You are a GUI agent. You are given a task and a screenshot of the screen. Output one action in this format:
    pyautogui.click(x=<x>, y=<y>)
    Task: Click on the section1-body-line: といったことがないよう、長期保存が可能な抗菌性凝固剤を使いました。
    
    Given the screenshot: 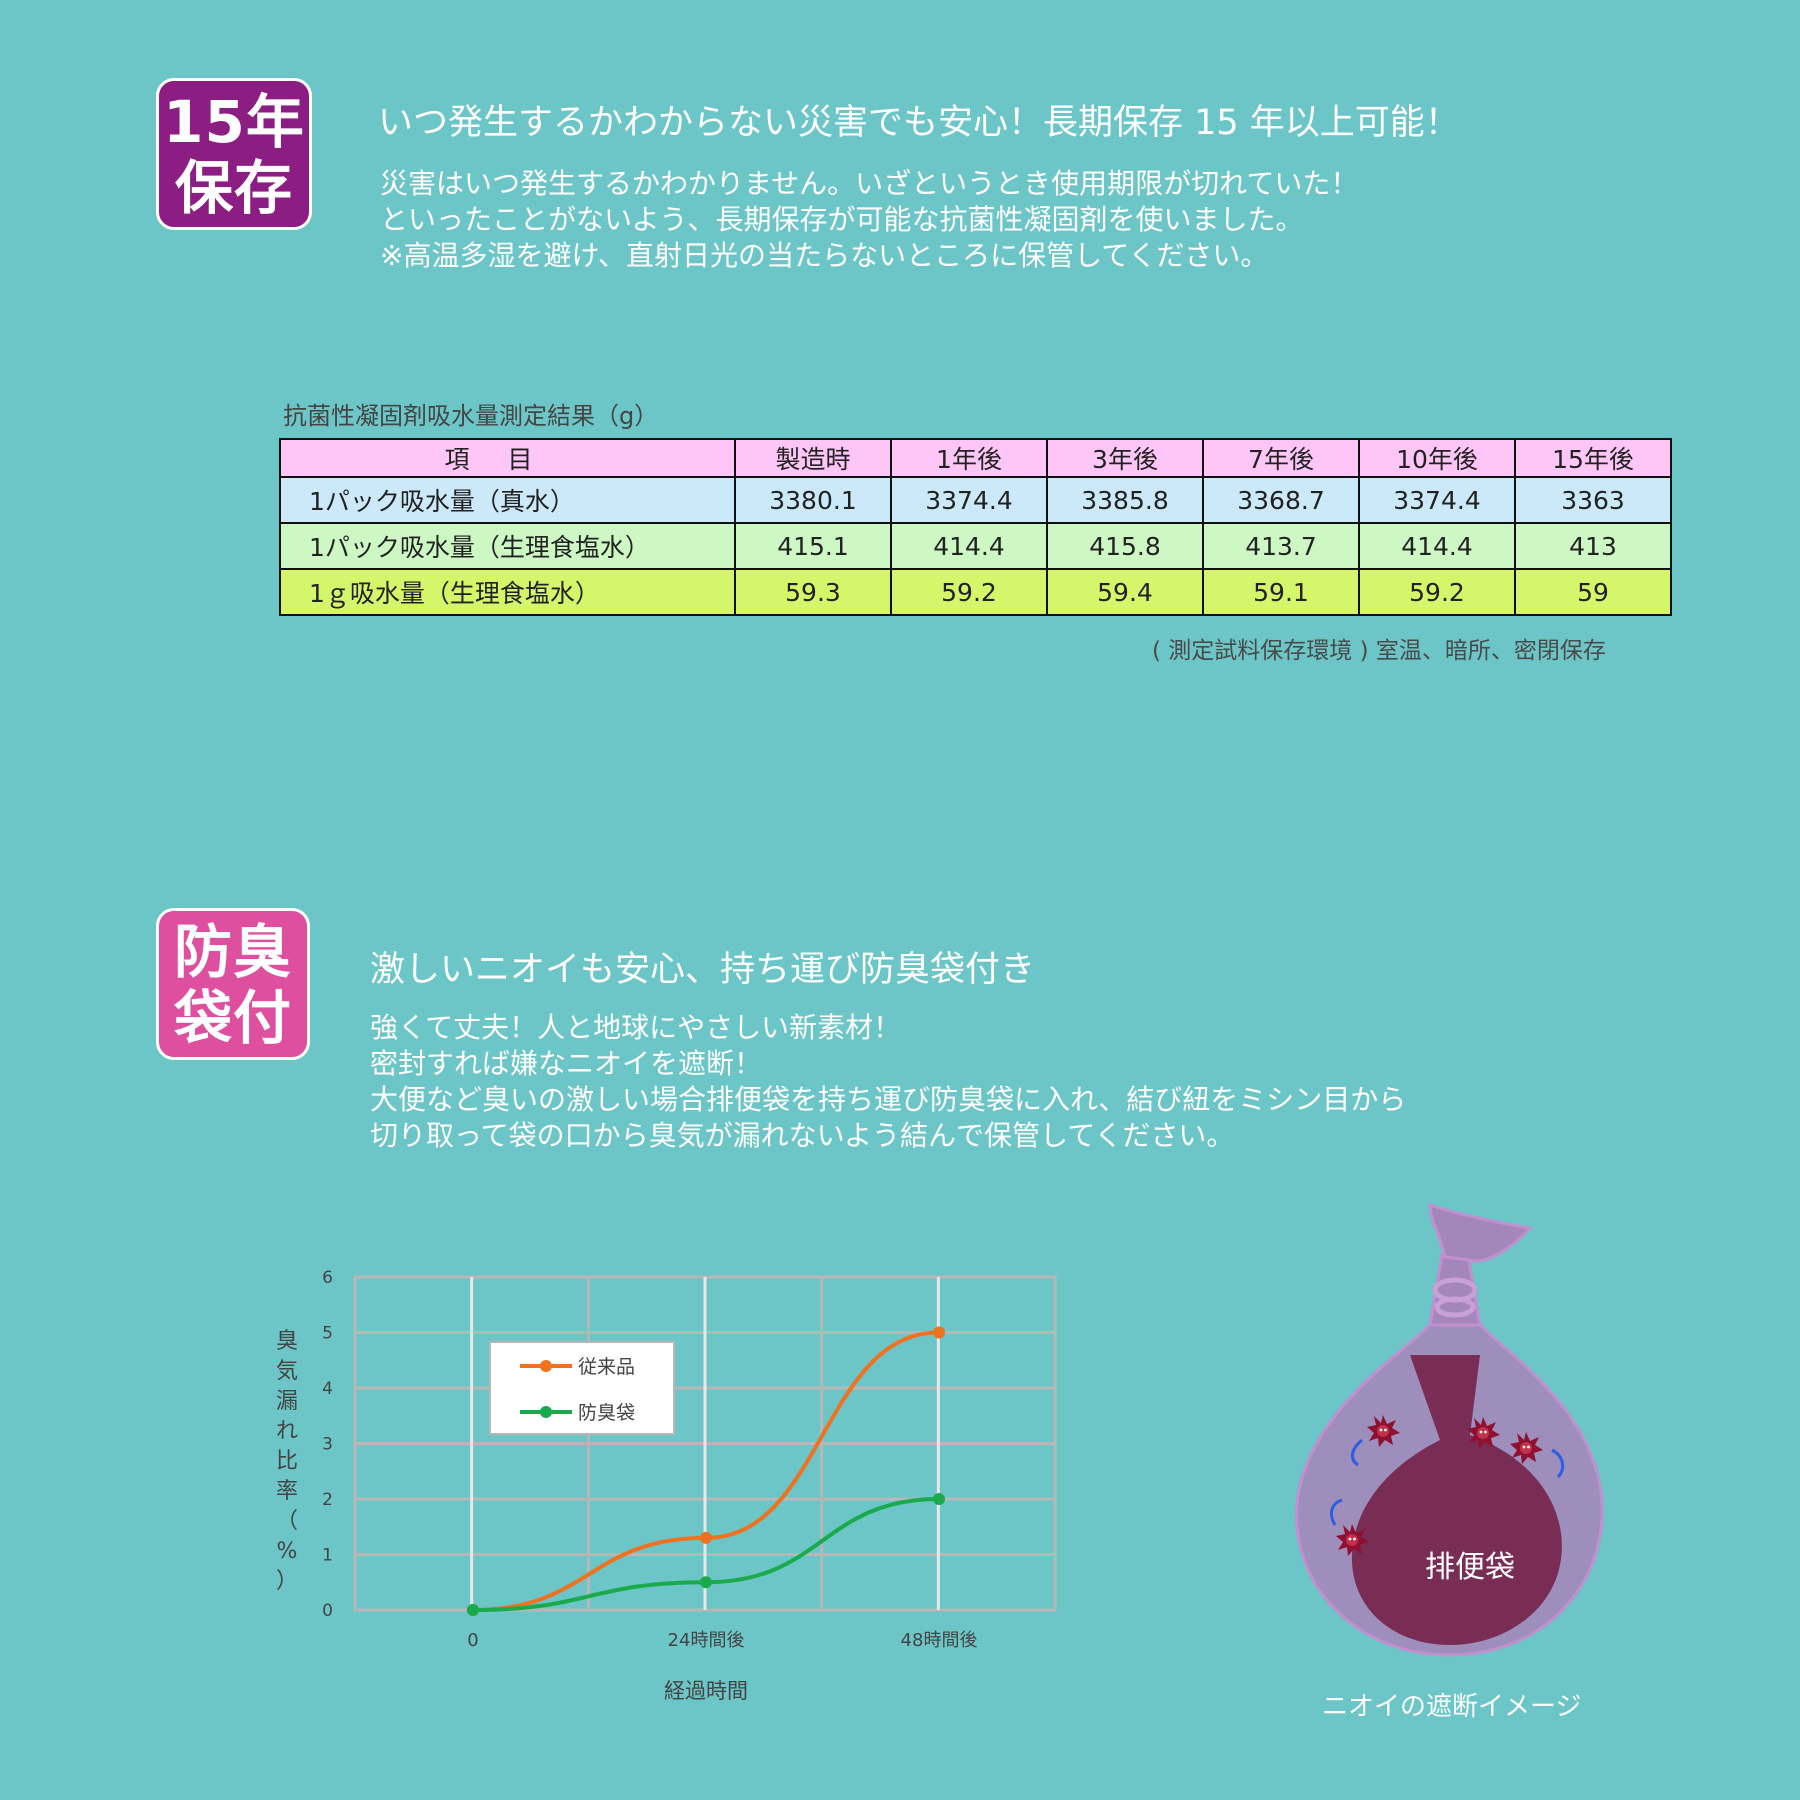 What is the action you would take?
    pyautogui.click(x=842, y=219)
    